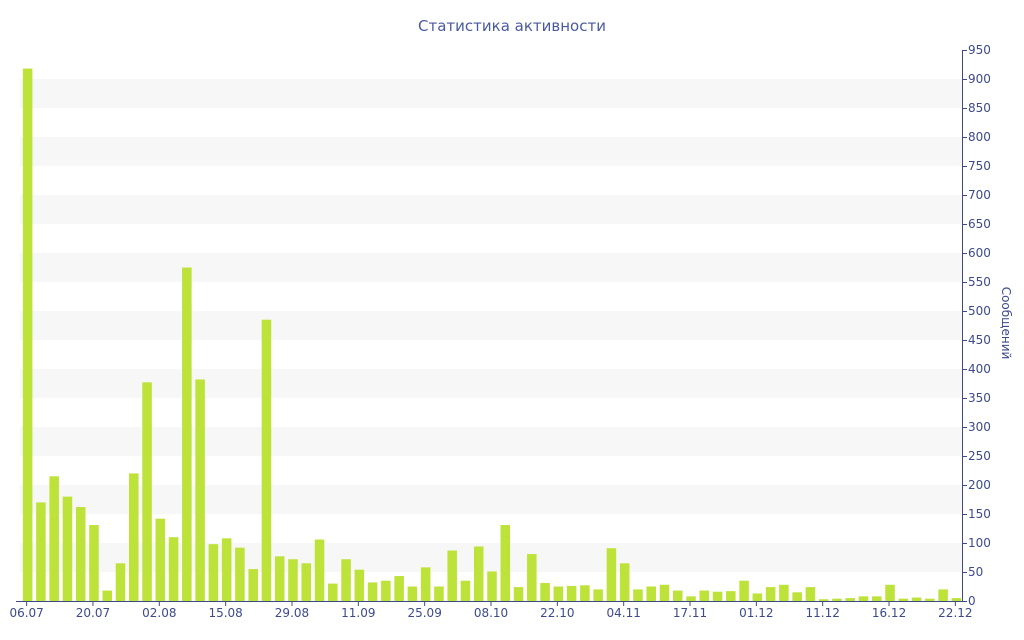  What do you see at coordinates (979, 311) in the screenshot?
I see `y-tick-label: 500` at bounding box center [979, 311].